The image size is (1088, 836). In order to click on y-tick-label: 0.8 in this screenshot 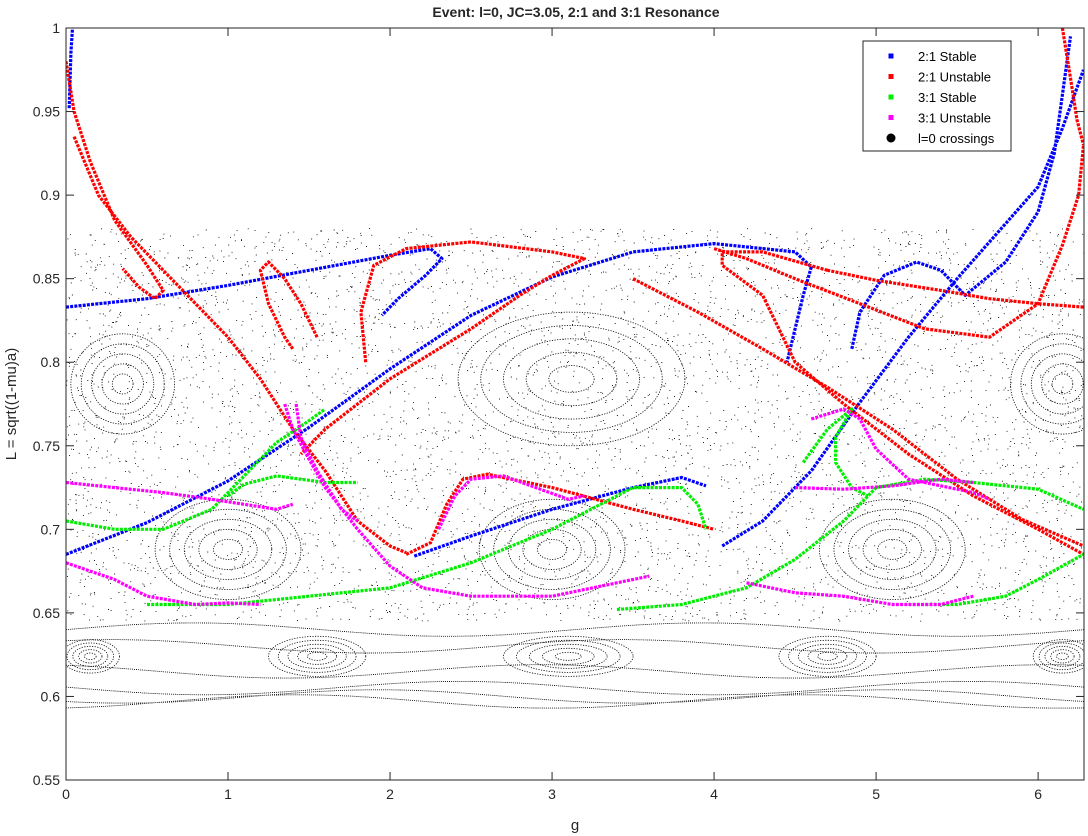, I will do `click(51, 362)`.